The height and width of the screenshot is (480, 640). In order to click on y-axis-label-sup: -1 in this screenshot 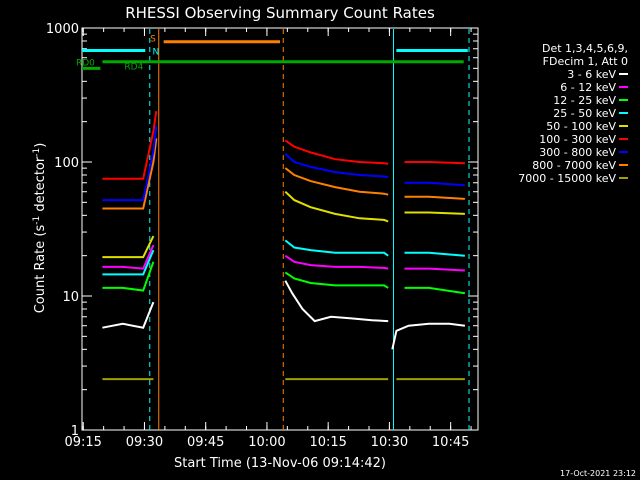, I will do `click(37, 220)`.